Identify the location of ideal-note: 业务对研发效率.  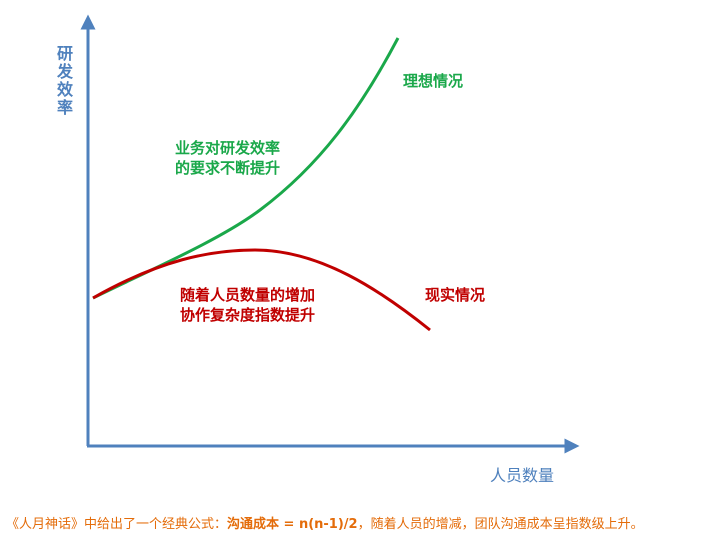
(228, 148).